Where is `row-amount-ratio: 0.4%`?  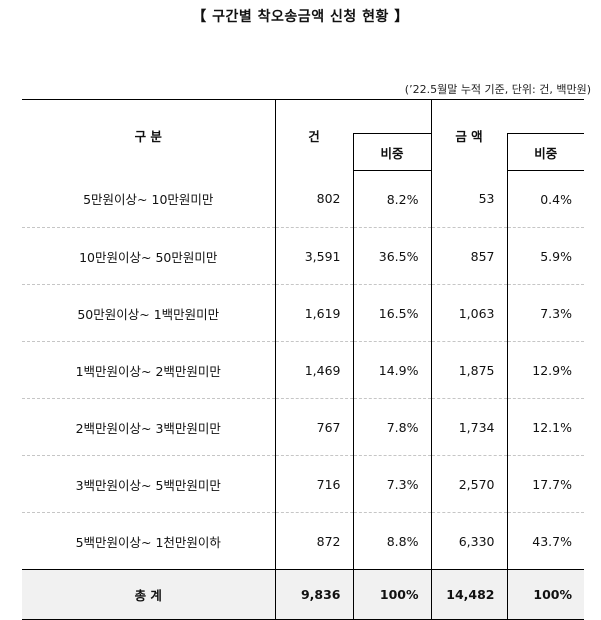 row-amount-ratio: 0.4% is located at coordinates (545, 199).